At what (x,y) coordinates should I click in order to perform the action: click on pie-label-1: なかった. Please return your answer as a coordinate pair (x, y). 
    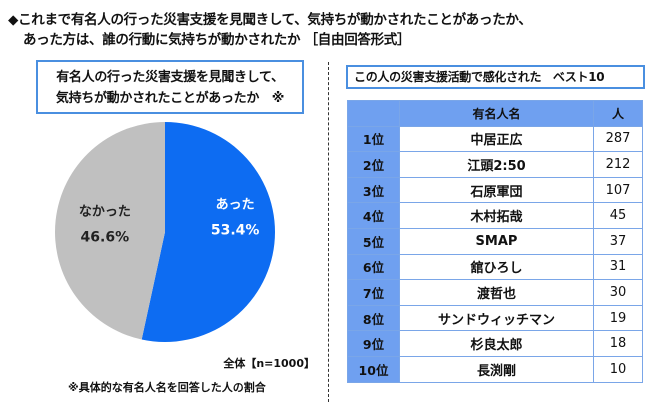
    Looking at the image, I should click on (105, 212).